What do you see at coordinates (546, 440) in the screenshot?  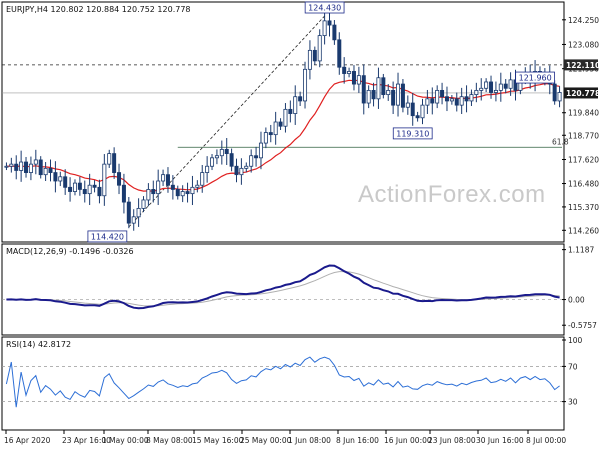 I see `x-tick-label: 8 Jul 00:00` at bounding box center [546, 440].